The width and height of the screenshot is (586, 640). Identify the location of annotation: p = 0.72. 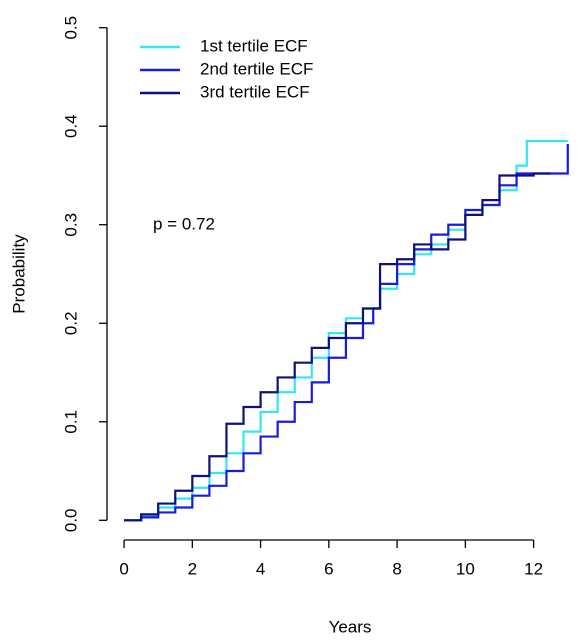
(184, 223).